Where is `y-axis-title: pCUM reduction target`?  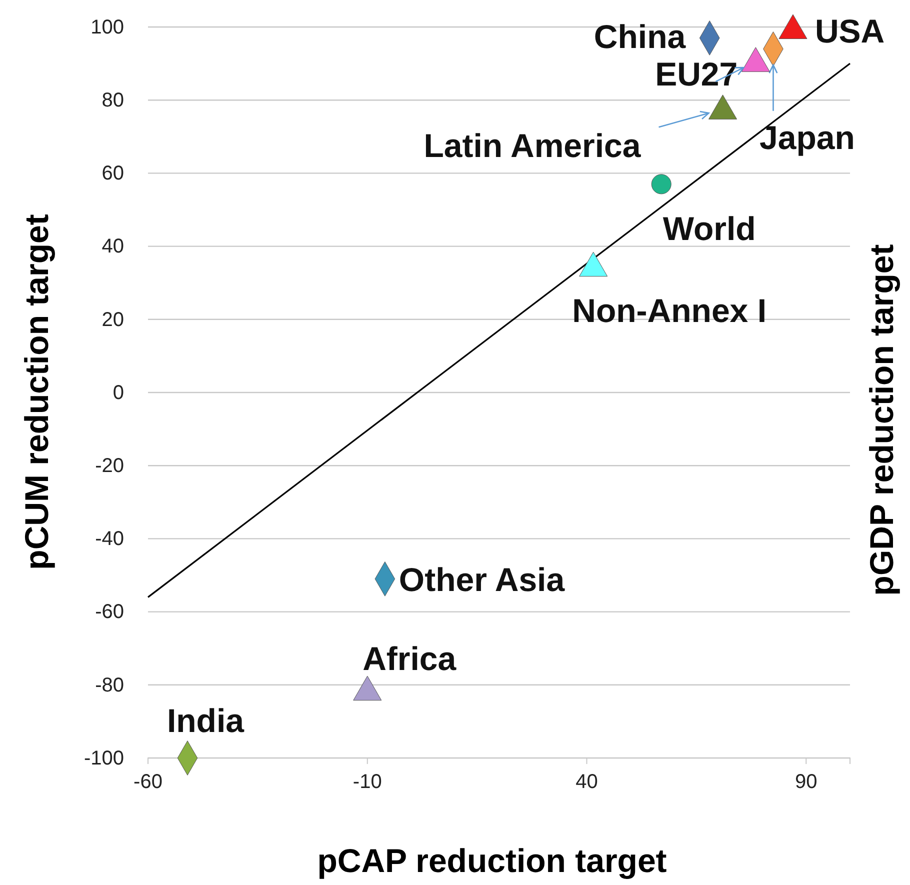
y-axis-title: pCUM reduction target is located at coordinates (36, 392).